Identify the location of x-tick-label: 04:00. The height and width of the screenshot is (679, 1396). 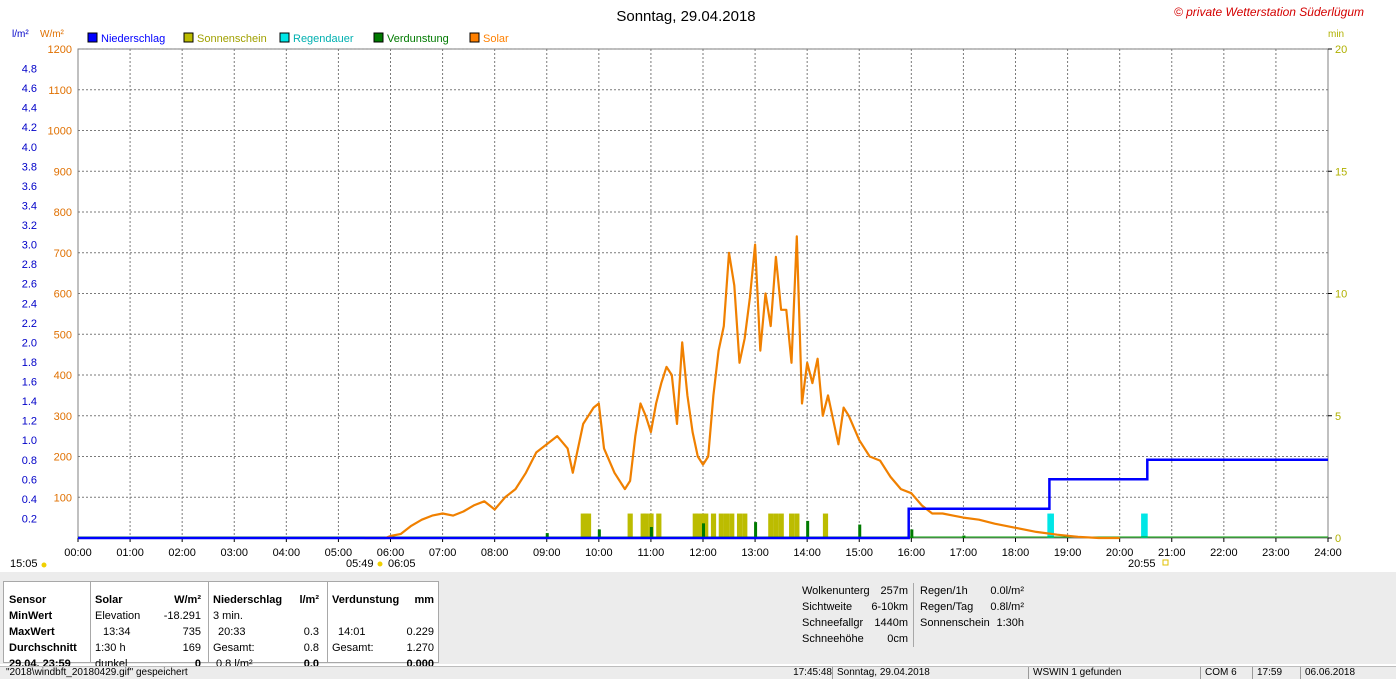
(287, 553).